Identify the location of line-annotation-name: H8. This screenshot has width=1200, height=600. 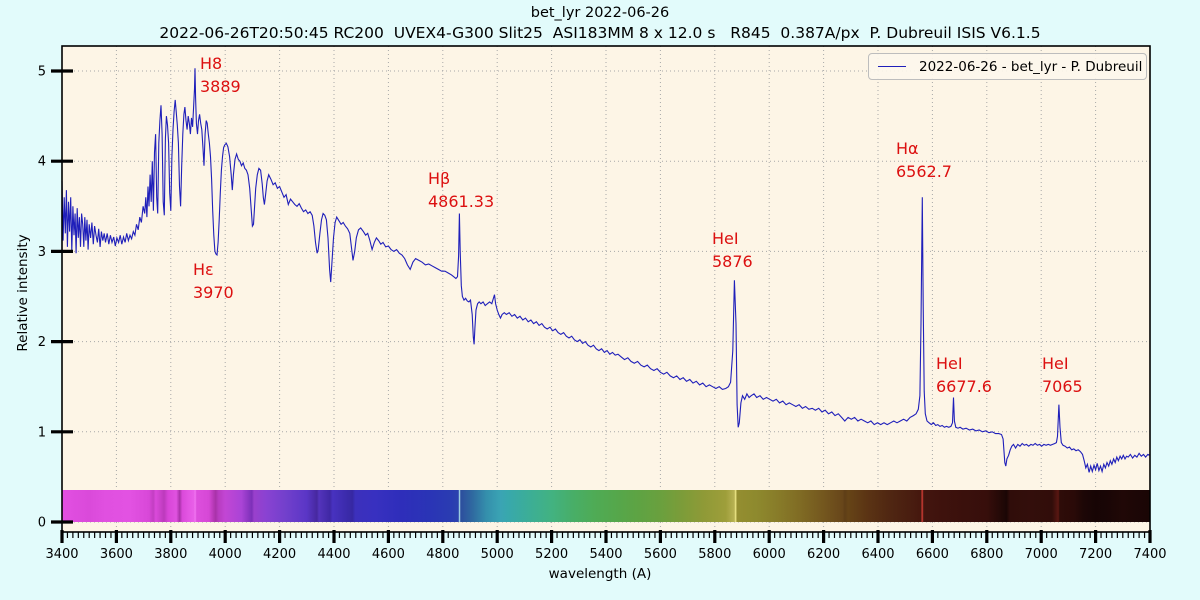
(211, 63).